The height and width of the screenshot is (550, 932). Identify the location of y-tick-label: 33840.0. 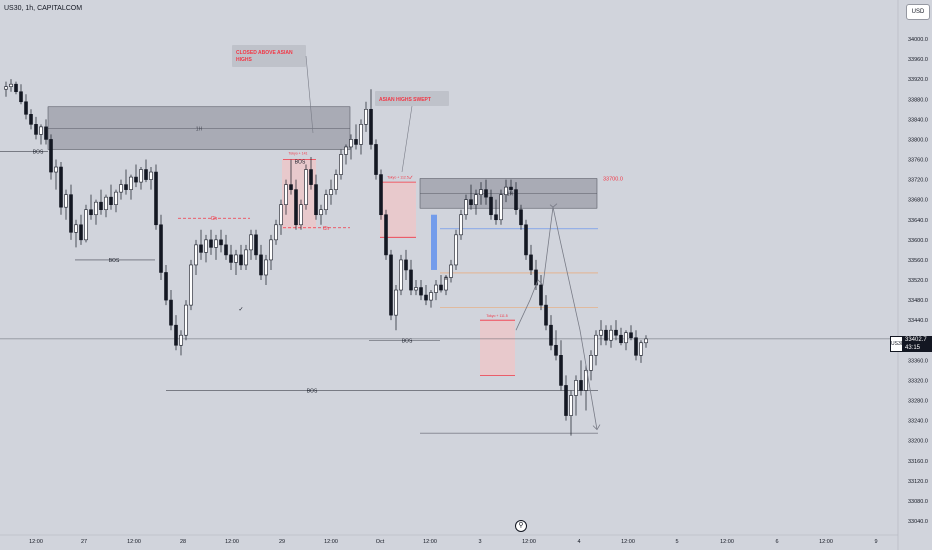
(918, 120).